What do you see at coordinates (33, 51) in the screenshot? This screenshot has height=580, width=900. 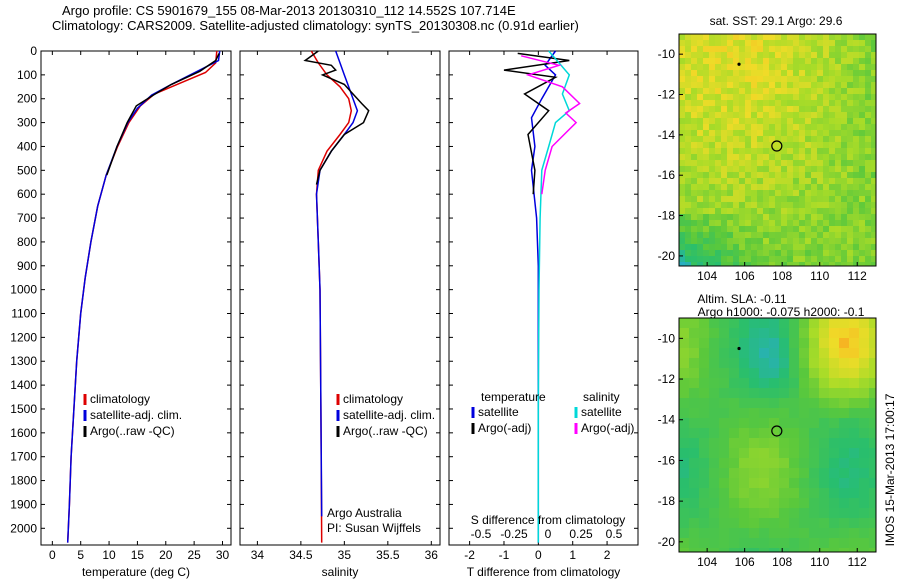 I see `y-tick-label: 0` at bounding box center [33, 51].